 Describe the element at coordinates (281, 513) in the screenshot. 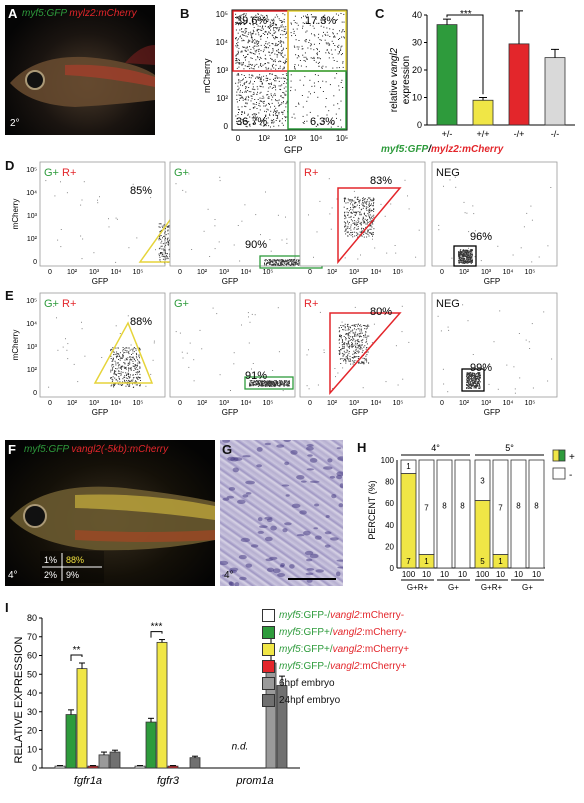

I see `histology-nuclei` at that location.